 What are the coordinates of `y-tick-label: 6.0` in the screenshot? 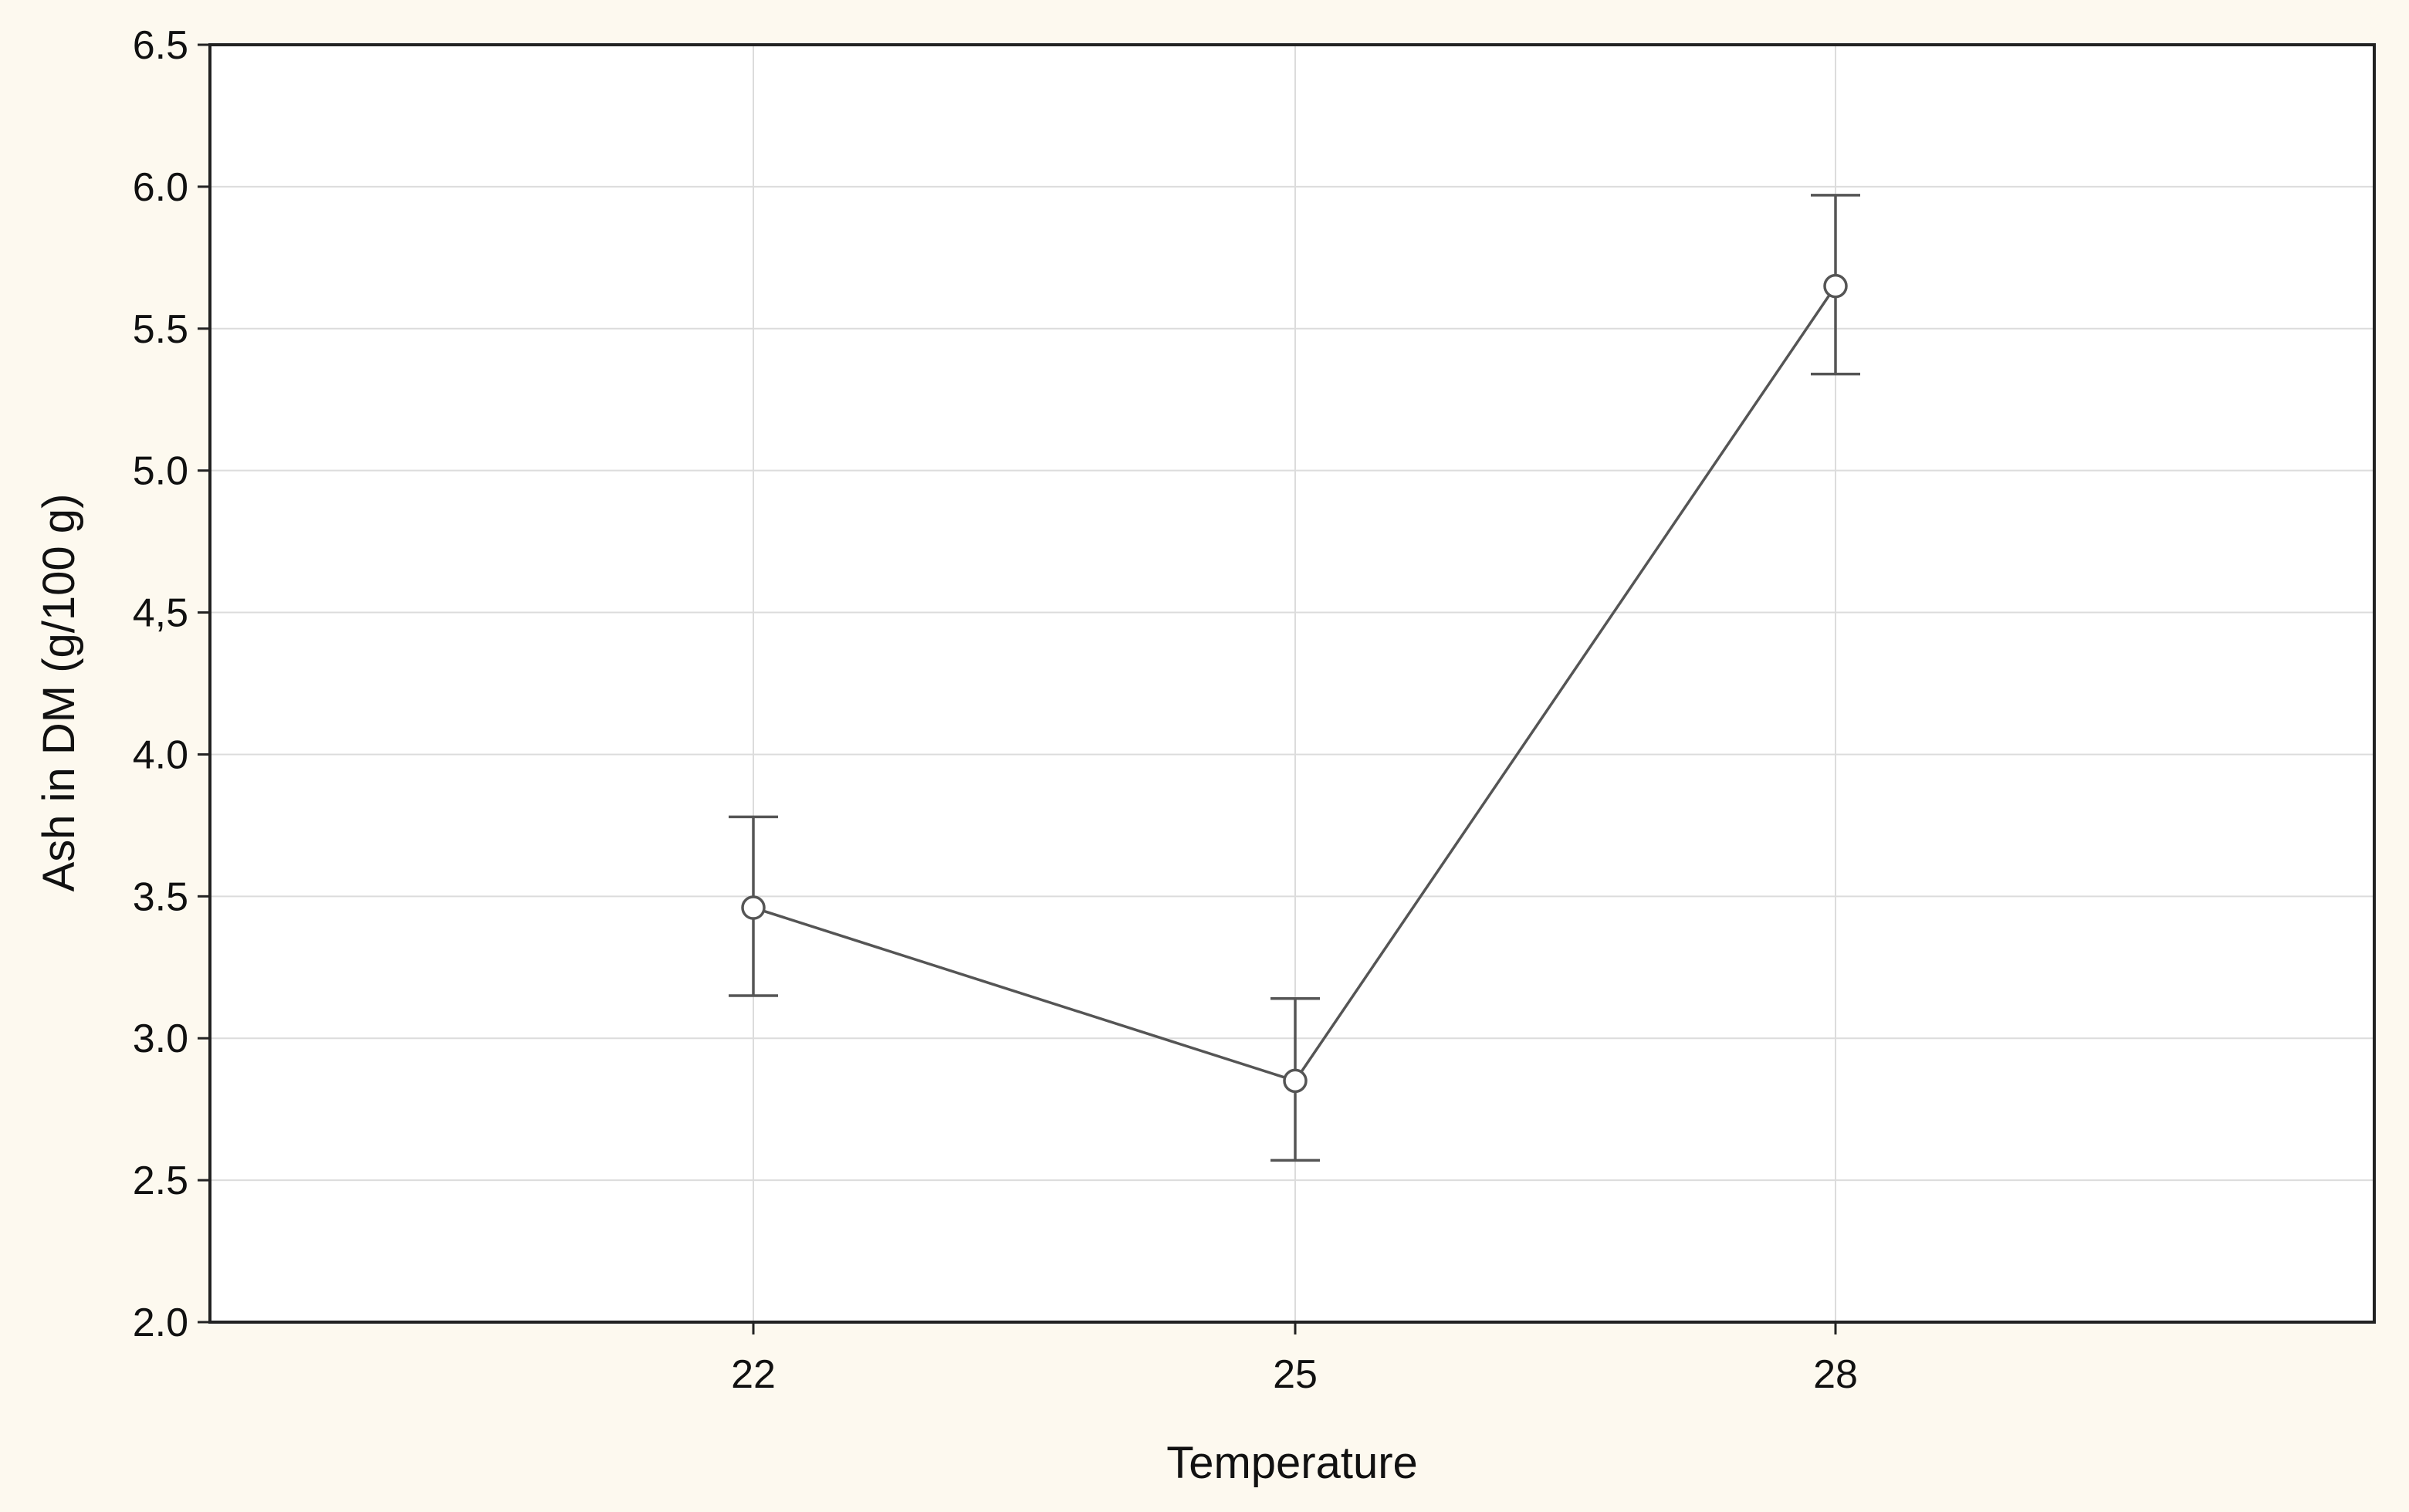 It's located at (160, 187).